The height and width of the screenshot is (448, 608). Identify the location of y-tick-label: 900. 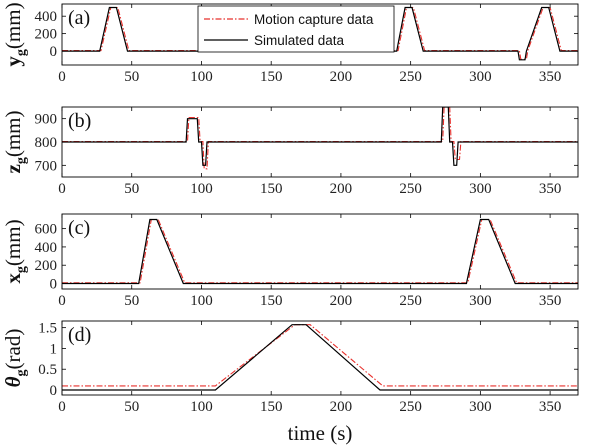
(46, 120).